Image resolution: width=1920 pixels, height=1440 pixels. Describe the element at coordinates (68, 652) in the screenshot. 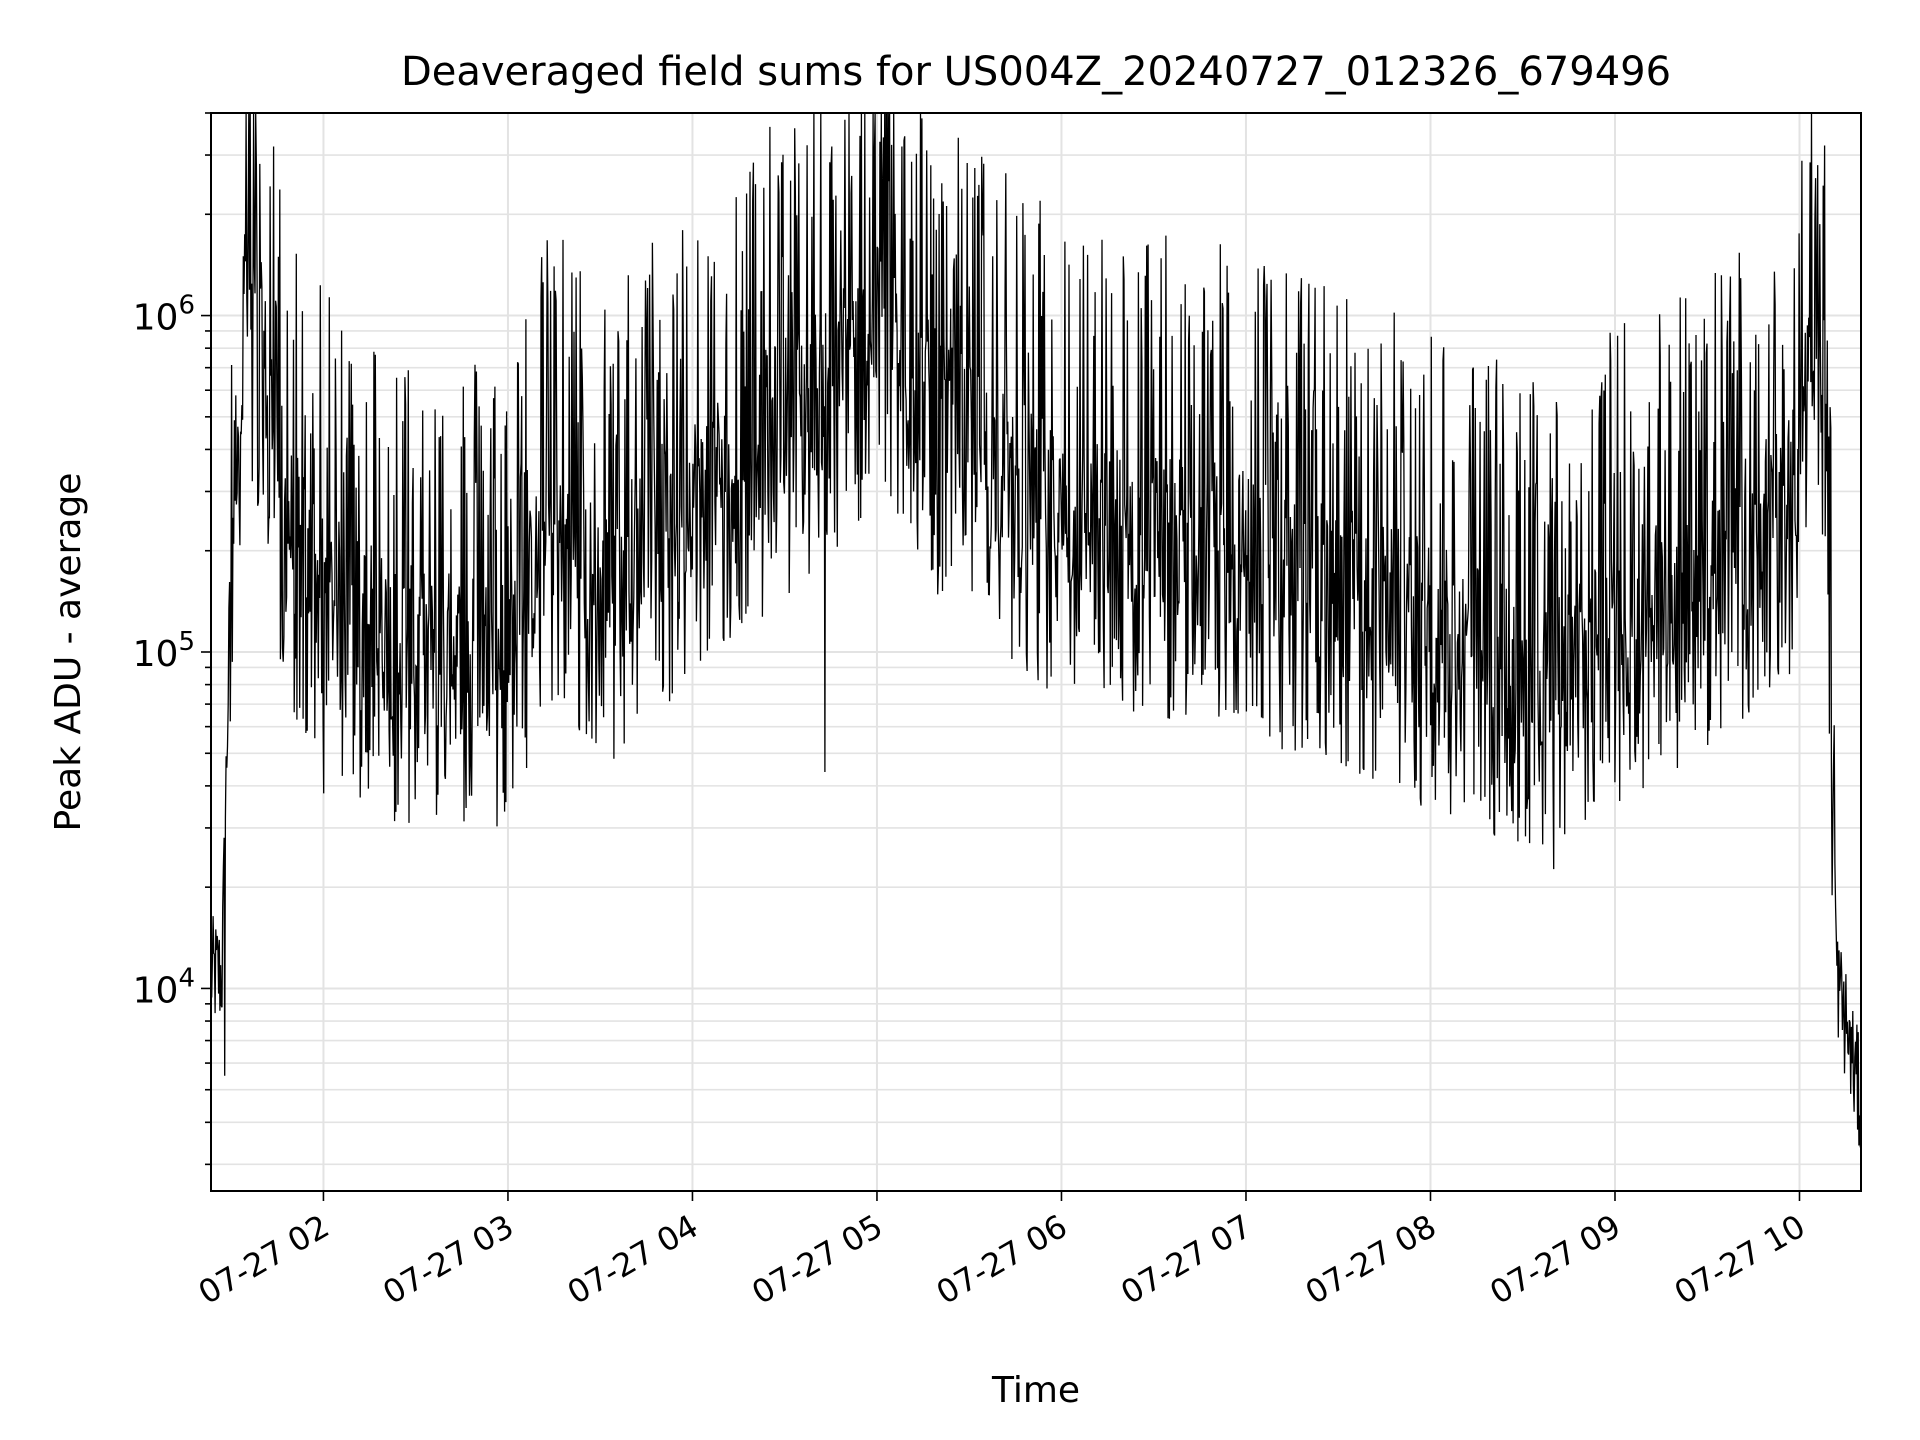

I see `y-axis-label: Peak ADU - average` at that location.